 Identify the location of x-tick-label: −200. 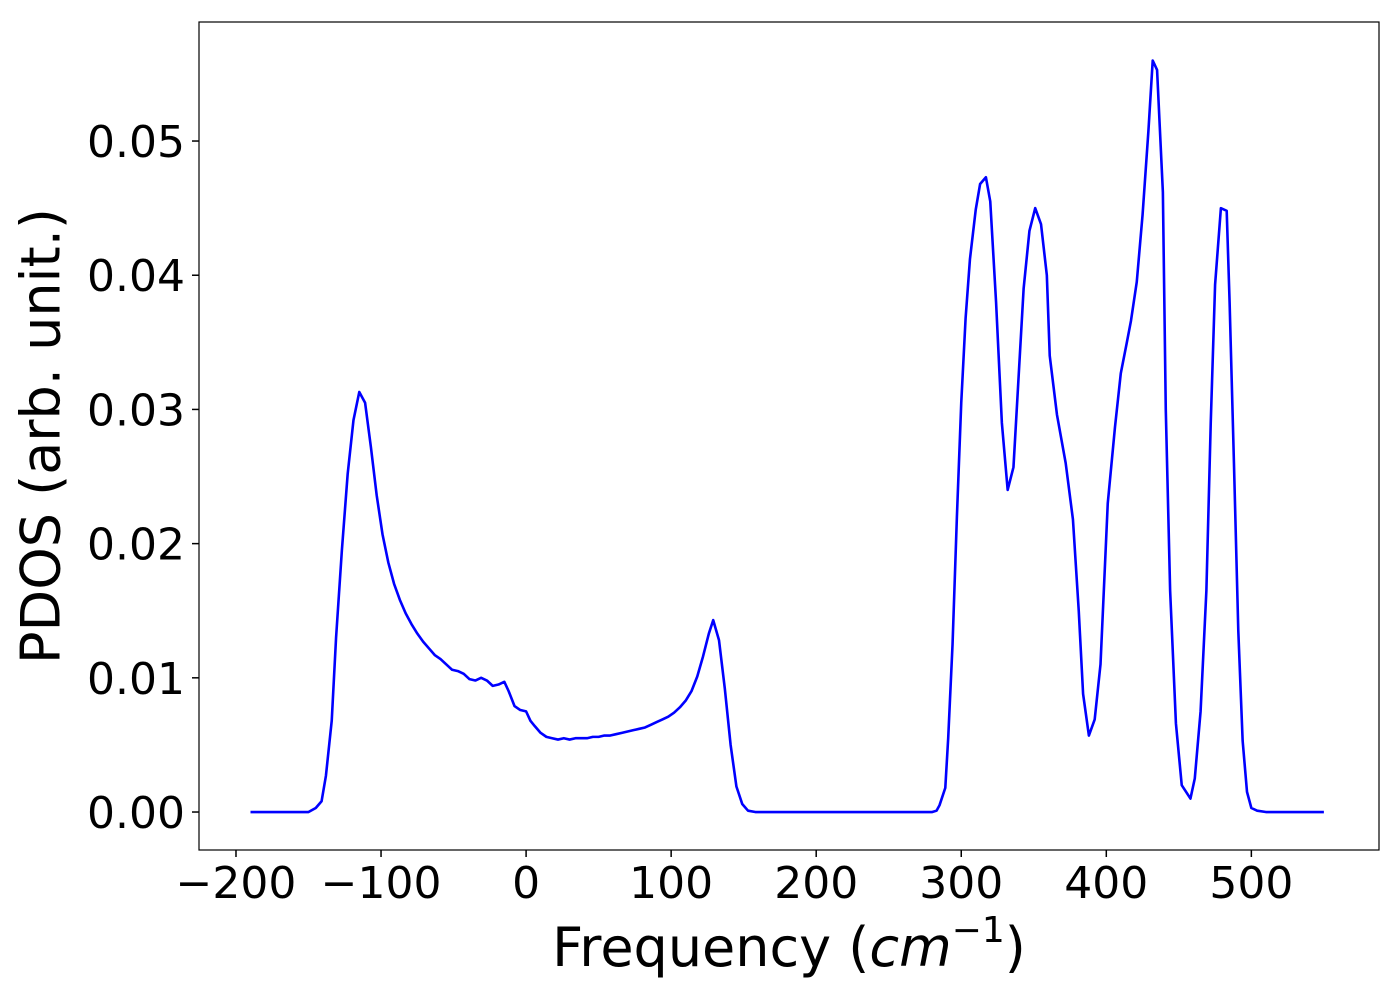
(236, 883).